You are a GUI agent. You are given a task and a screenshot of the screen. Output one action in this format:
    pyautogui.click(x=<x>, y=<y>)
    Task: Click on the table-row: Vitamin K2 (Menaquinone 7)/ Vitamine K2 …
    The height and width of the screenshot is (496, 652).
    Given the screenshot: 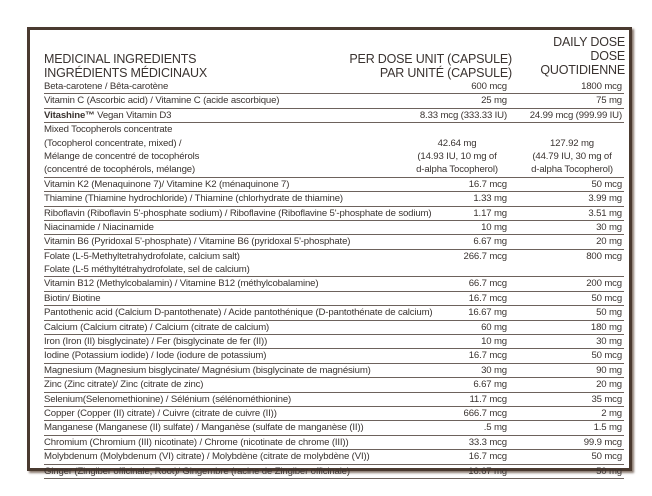 What is the action you would take?
    pyautogui.click(x=334, y=185)
    